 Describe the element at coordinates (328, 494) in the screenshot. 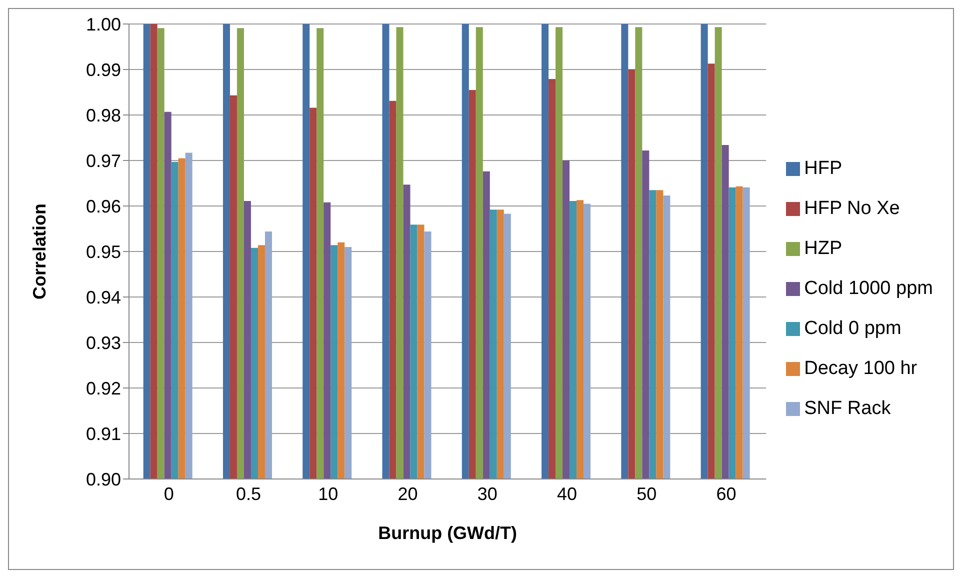

I see `x-tick-label: 10` at that location.